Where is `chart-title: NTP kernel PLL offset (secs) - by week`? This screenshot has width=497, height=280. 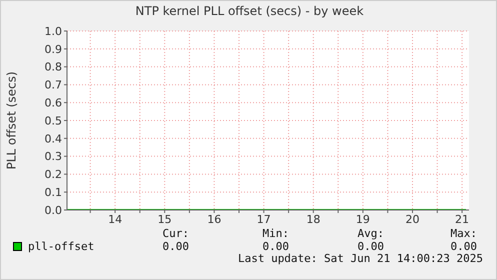 chart-title: NTP kernel PLL offset (secs) - by week is located at coordinates (249, 11).